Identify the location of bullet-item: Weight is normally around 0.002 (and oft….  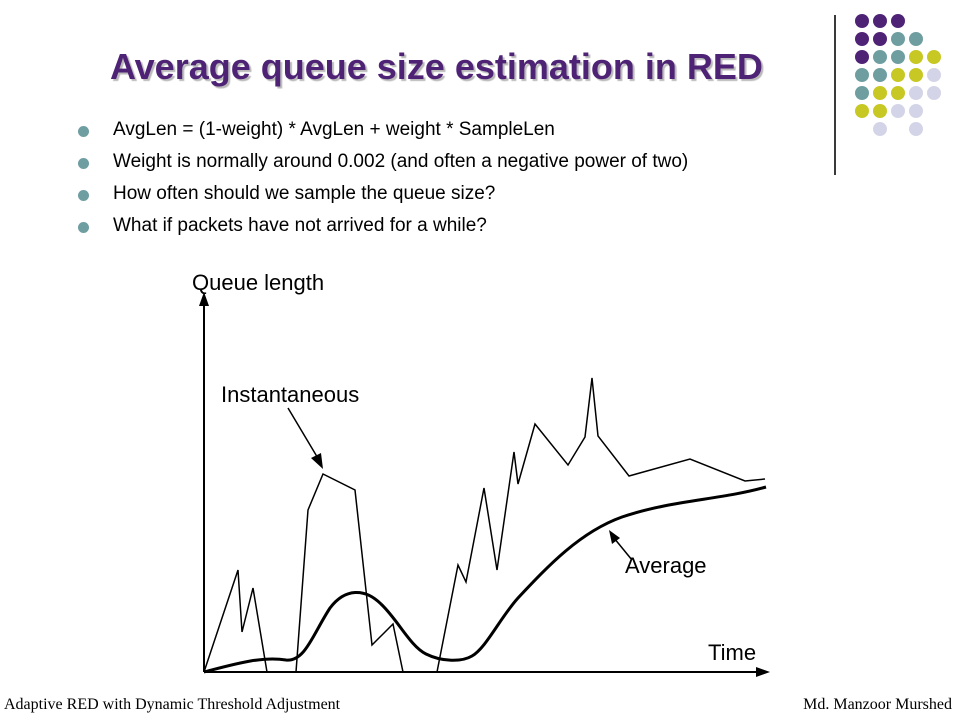
(383, 166).